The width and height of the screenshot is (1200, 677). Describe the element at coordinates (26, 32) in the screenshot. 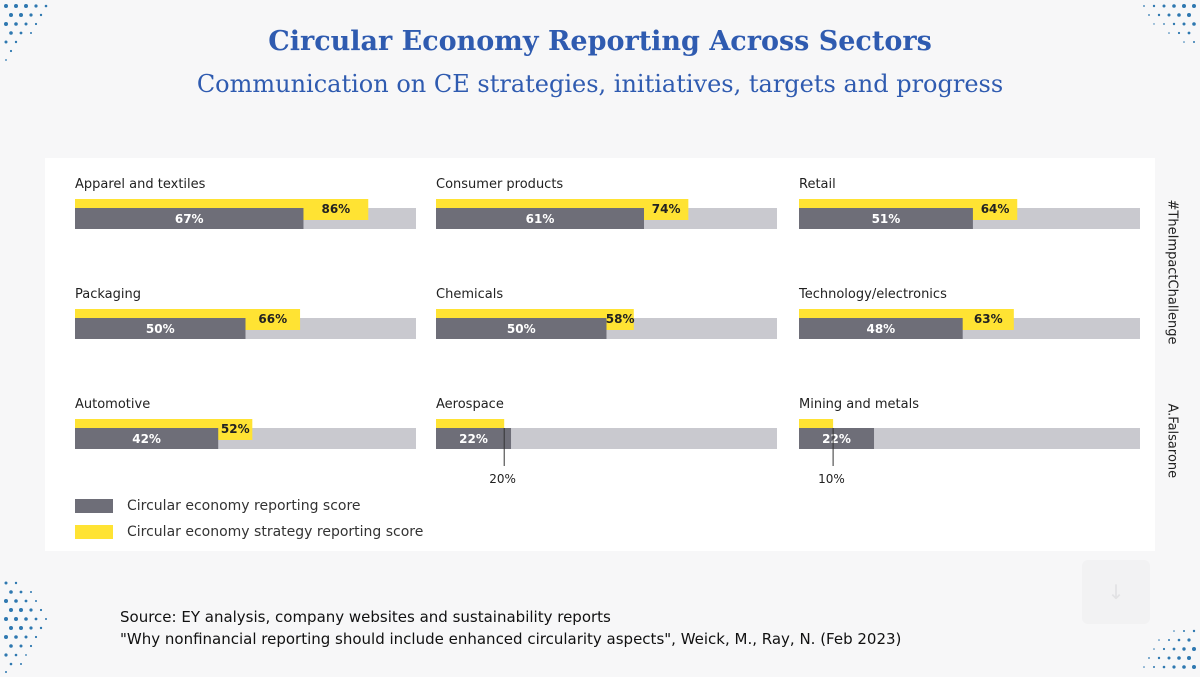

I see `dots-decoration-top-left` at that location.